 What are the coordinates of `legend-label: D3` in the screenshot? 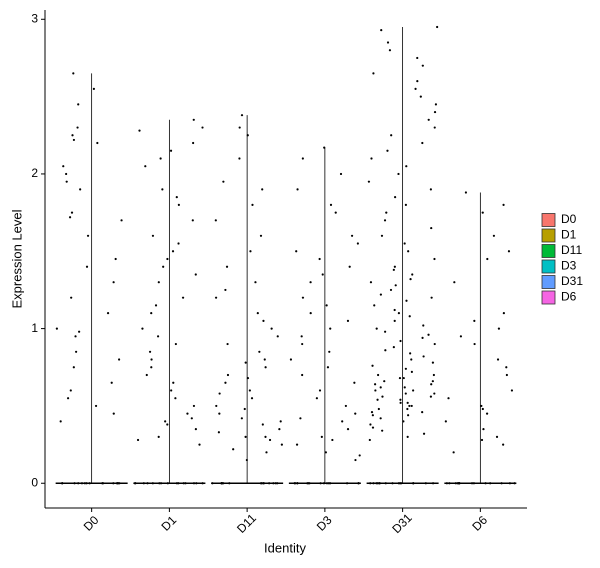 It's located at (569, 266).